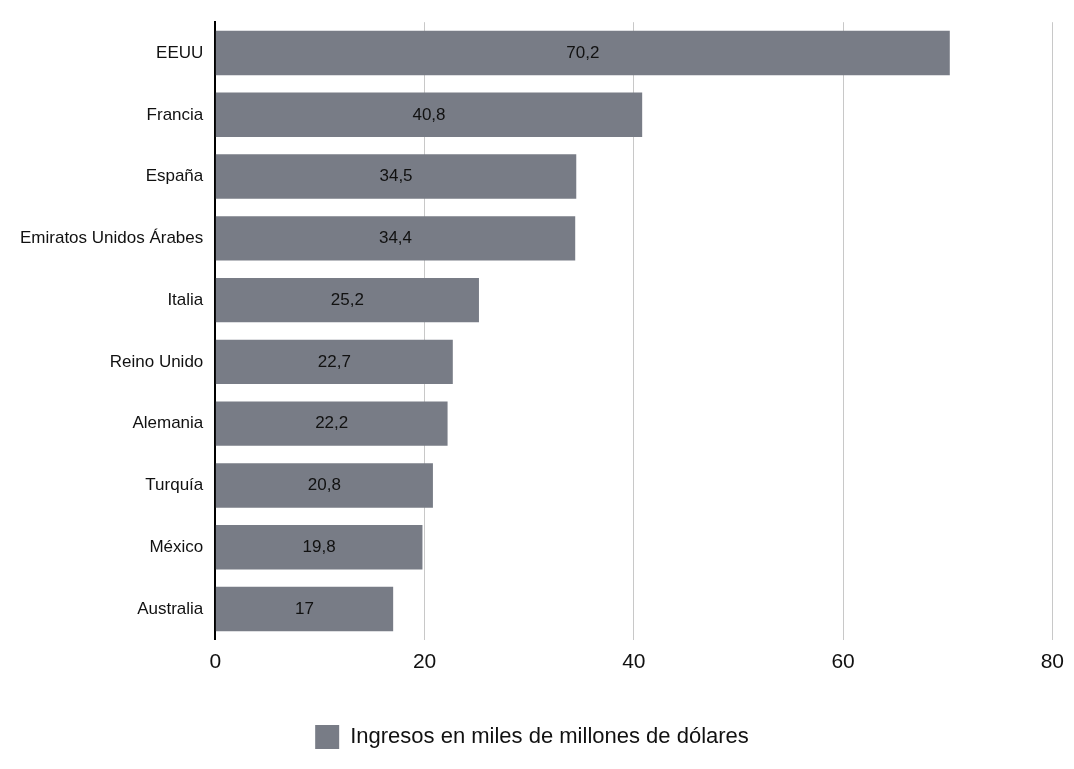 This screenshot has width=1074, height=769. I want to click on data-label: 25,2, so click(347, 299).